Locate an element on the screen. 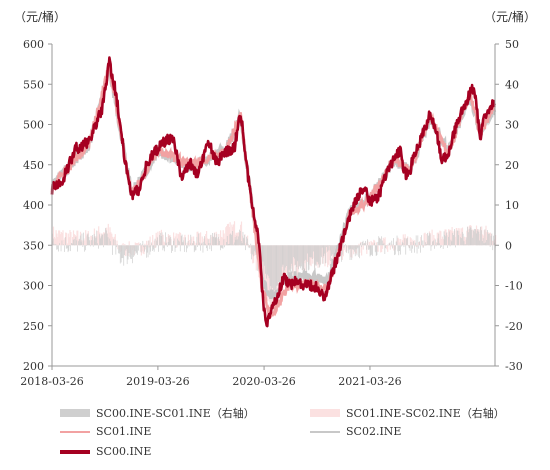  legend-item-spread01: SC00.INE-SC01.INE（右轴） is located at coordinates (157, 413).